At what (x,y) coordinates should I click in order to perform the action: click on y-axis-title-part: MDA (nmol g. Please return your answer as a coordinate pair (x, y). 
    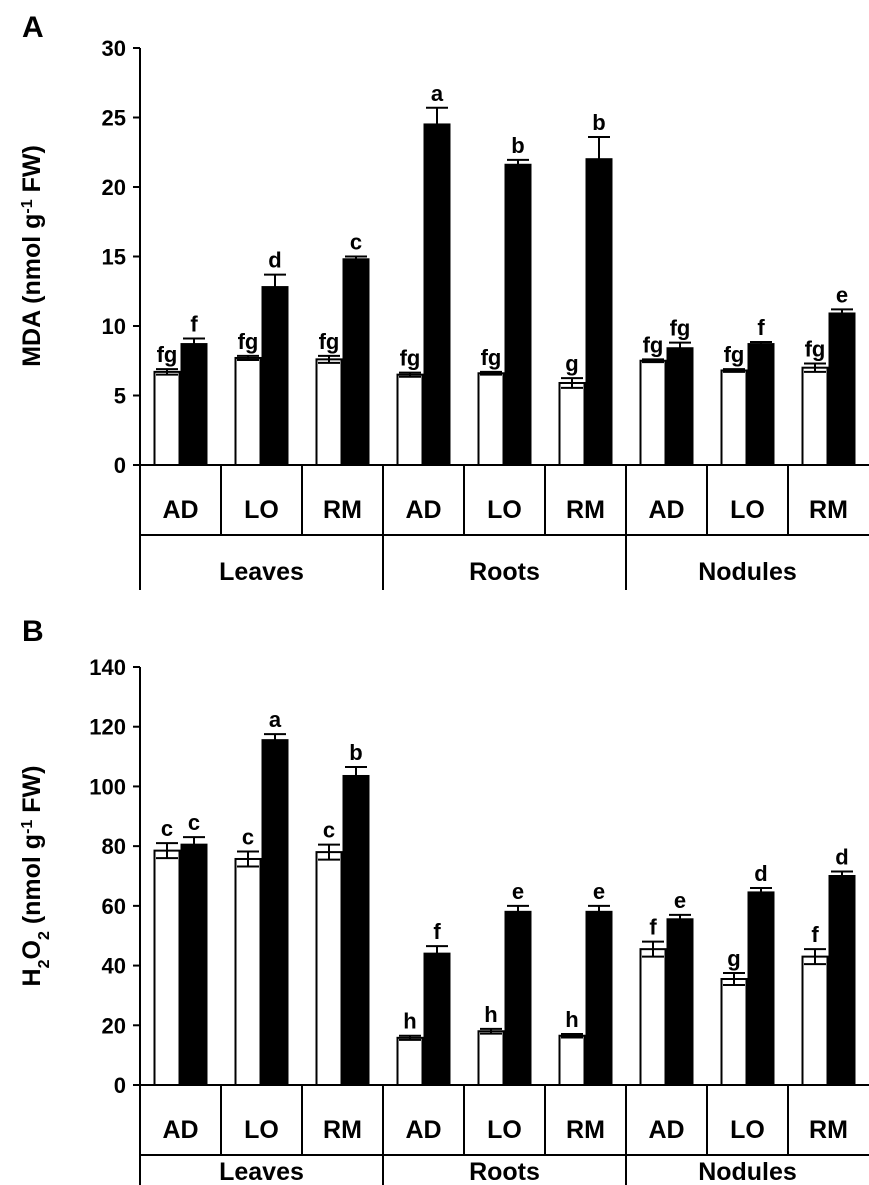
    Looking at the image, I should click on (32, 290).